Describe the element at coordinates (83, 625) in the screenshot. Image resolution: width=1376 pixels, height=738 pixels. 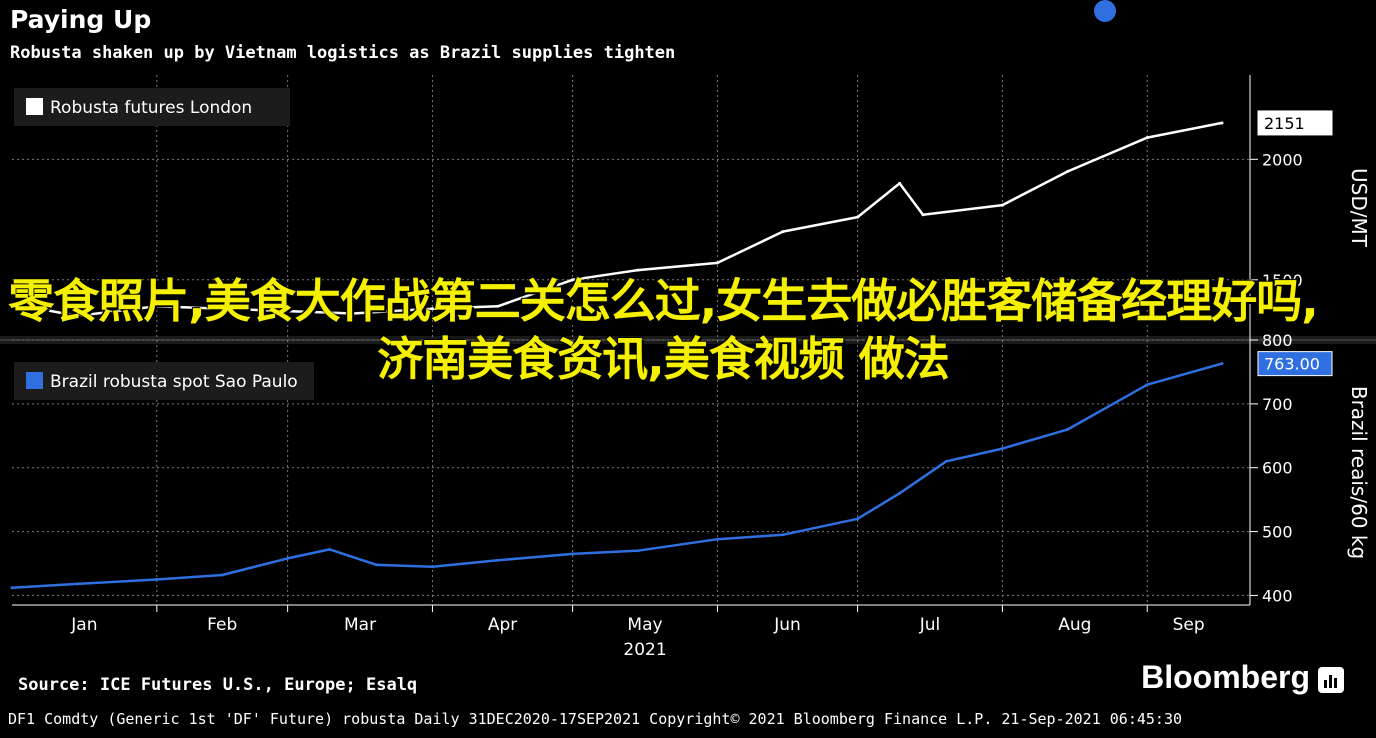
I see `x-tick-label: Jan` at that location.